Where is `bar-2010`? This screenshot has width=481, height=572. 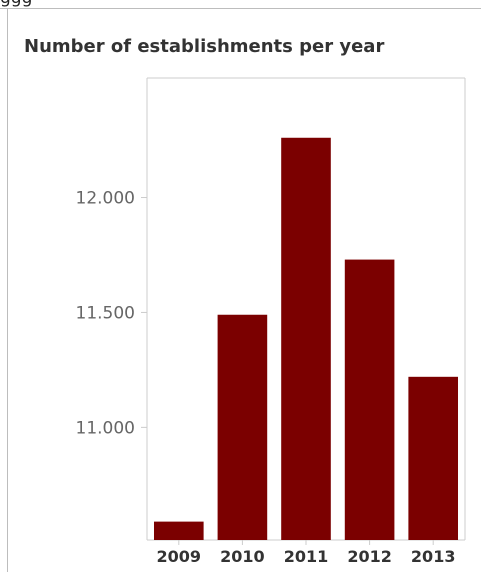 bar-2010 is located at coordinates (242, 427).